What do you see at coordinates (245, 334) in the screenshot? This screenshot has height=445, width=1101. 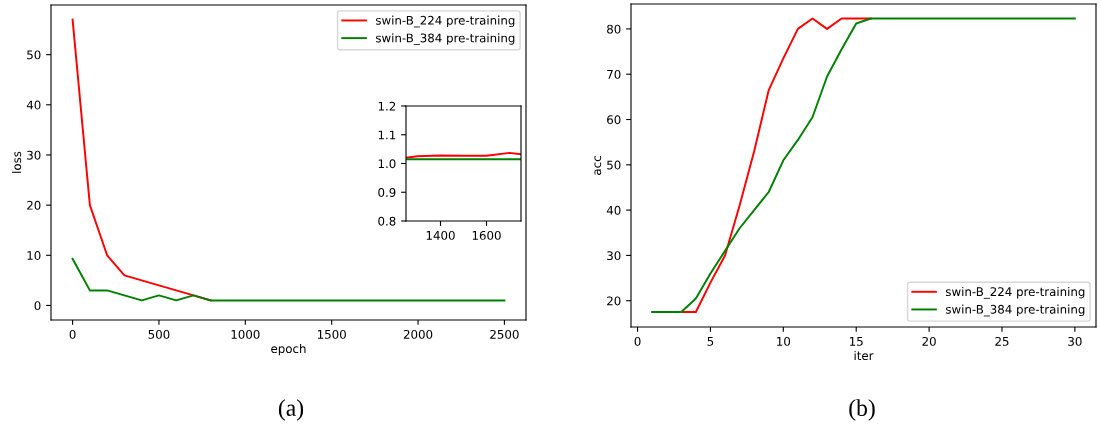 I see `x-tick-label: 1000` at bounding box center [245, 334].